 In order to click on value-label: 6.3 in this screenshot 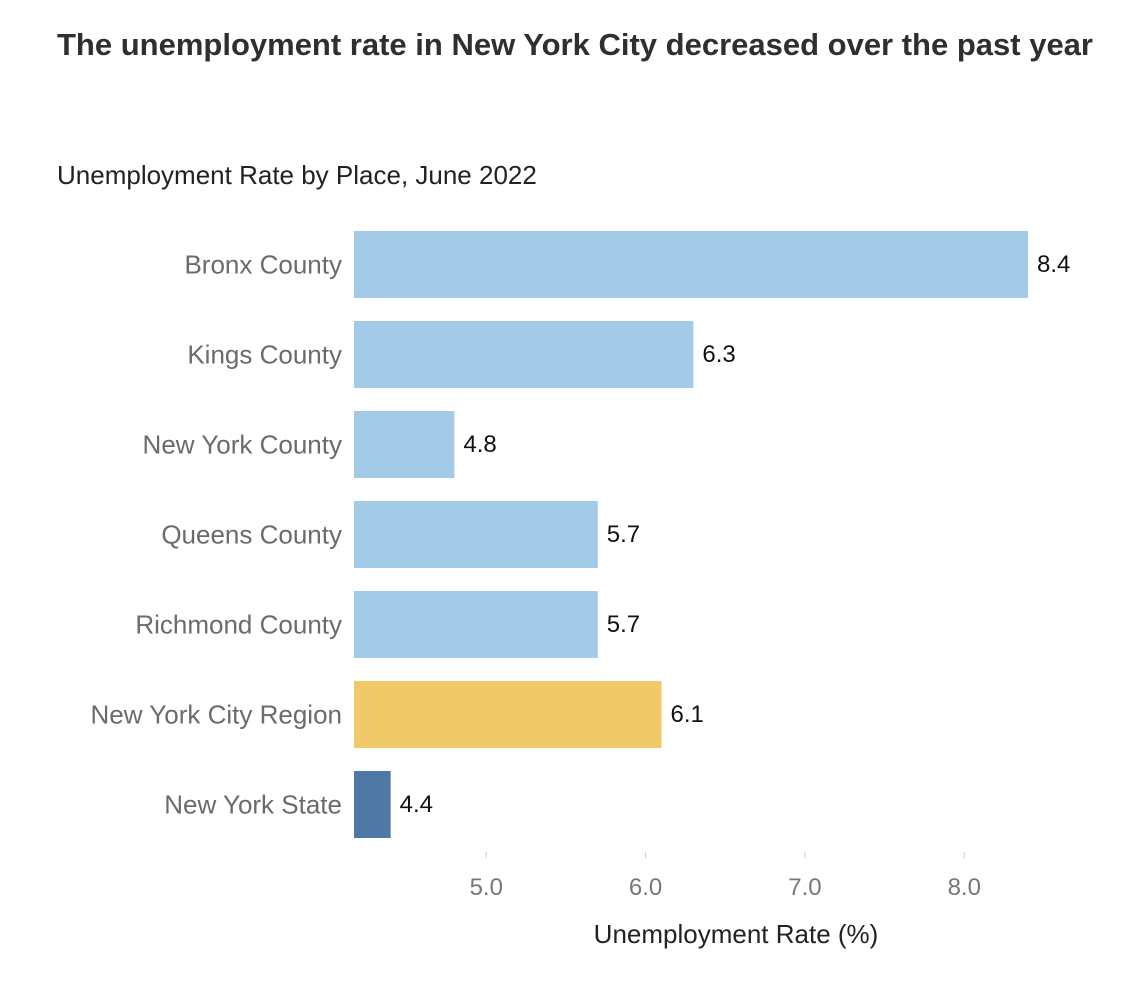, I will do `click(718, 354)`.